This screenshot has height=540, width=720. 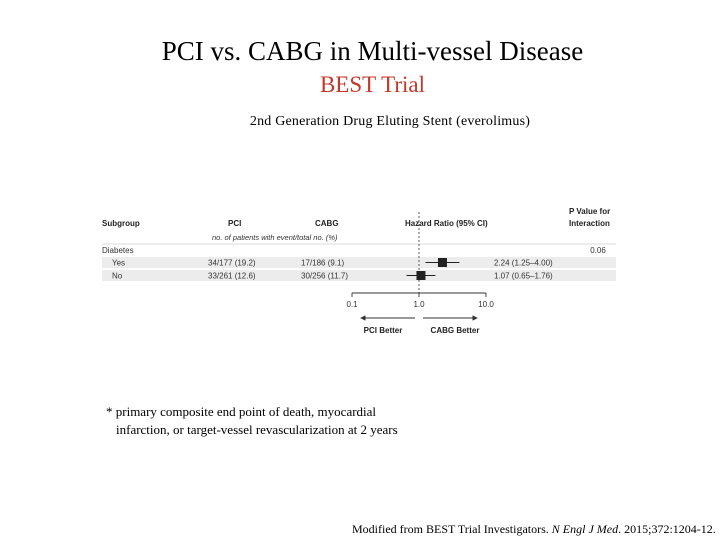 I want to click on cabg-better-label: CABG Better, so click(x=455, y=330).